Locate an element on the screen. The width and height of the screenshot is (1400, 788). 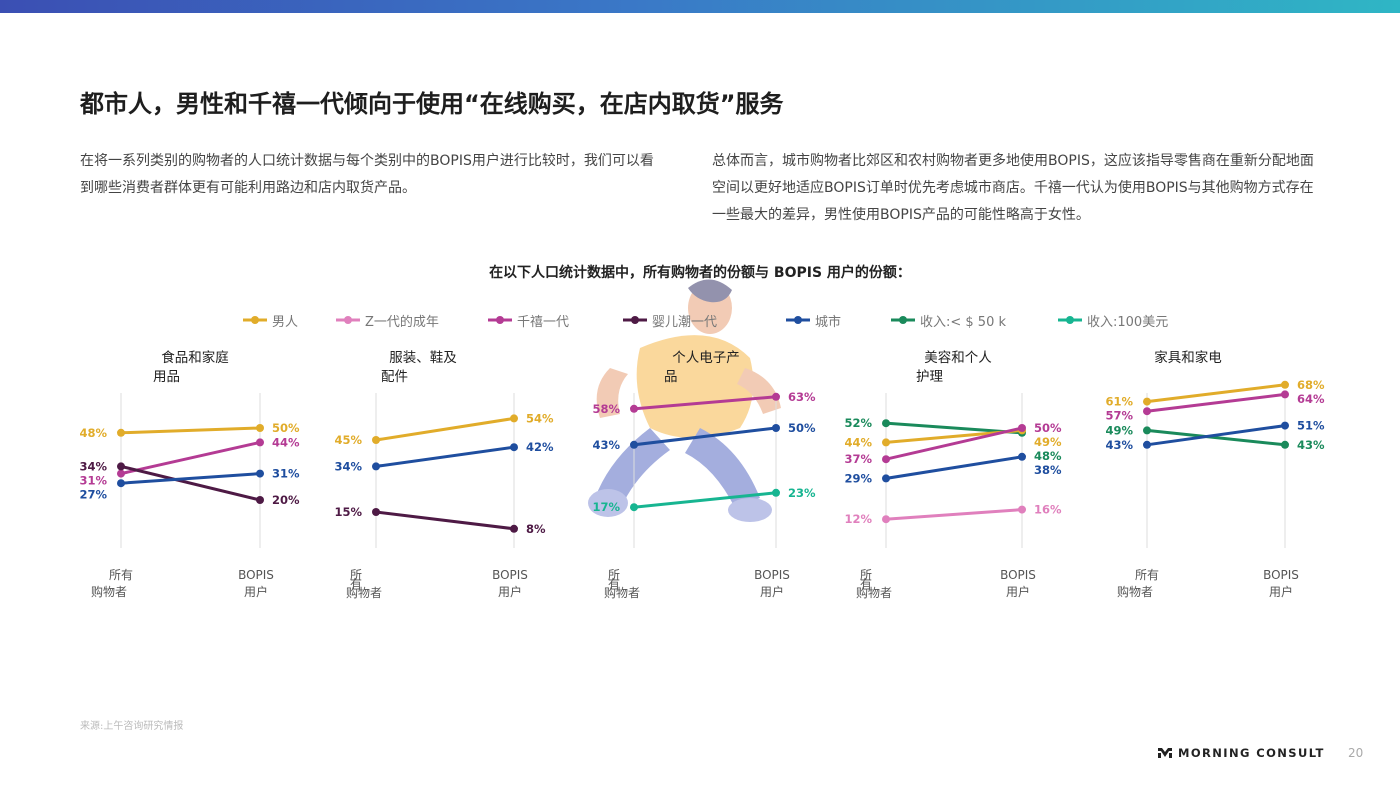
x-axis-label: 有 is located at coordinates (866, 584).